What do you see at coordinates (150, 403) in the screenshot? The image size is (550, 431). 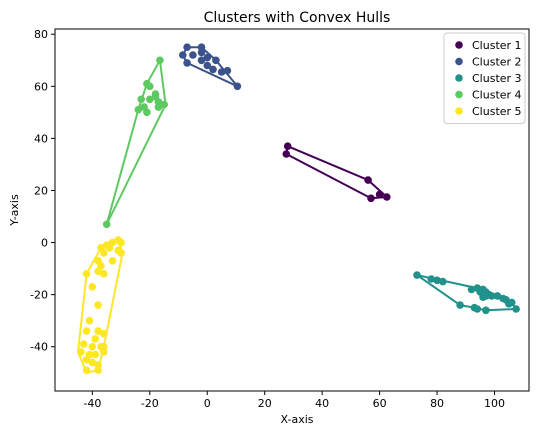 I see `x-tick-label: -20` at bounding box center [150, 403].